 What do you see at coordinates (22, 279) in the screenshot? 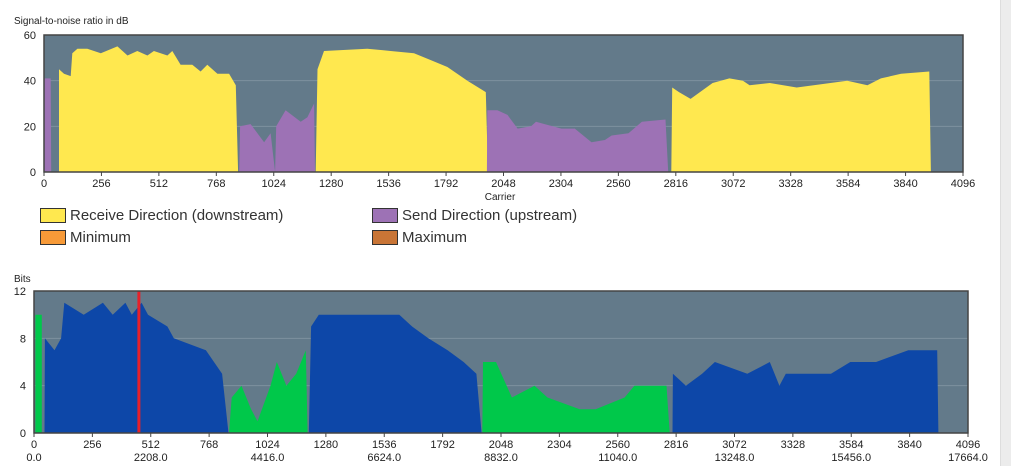
I see `bits-chart-title: Bits` at bounding box center [22, 279].